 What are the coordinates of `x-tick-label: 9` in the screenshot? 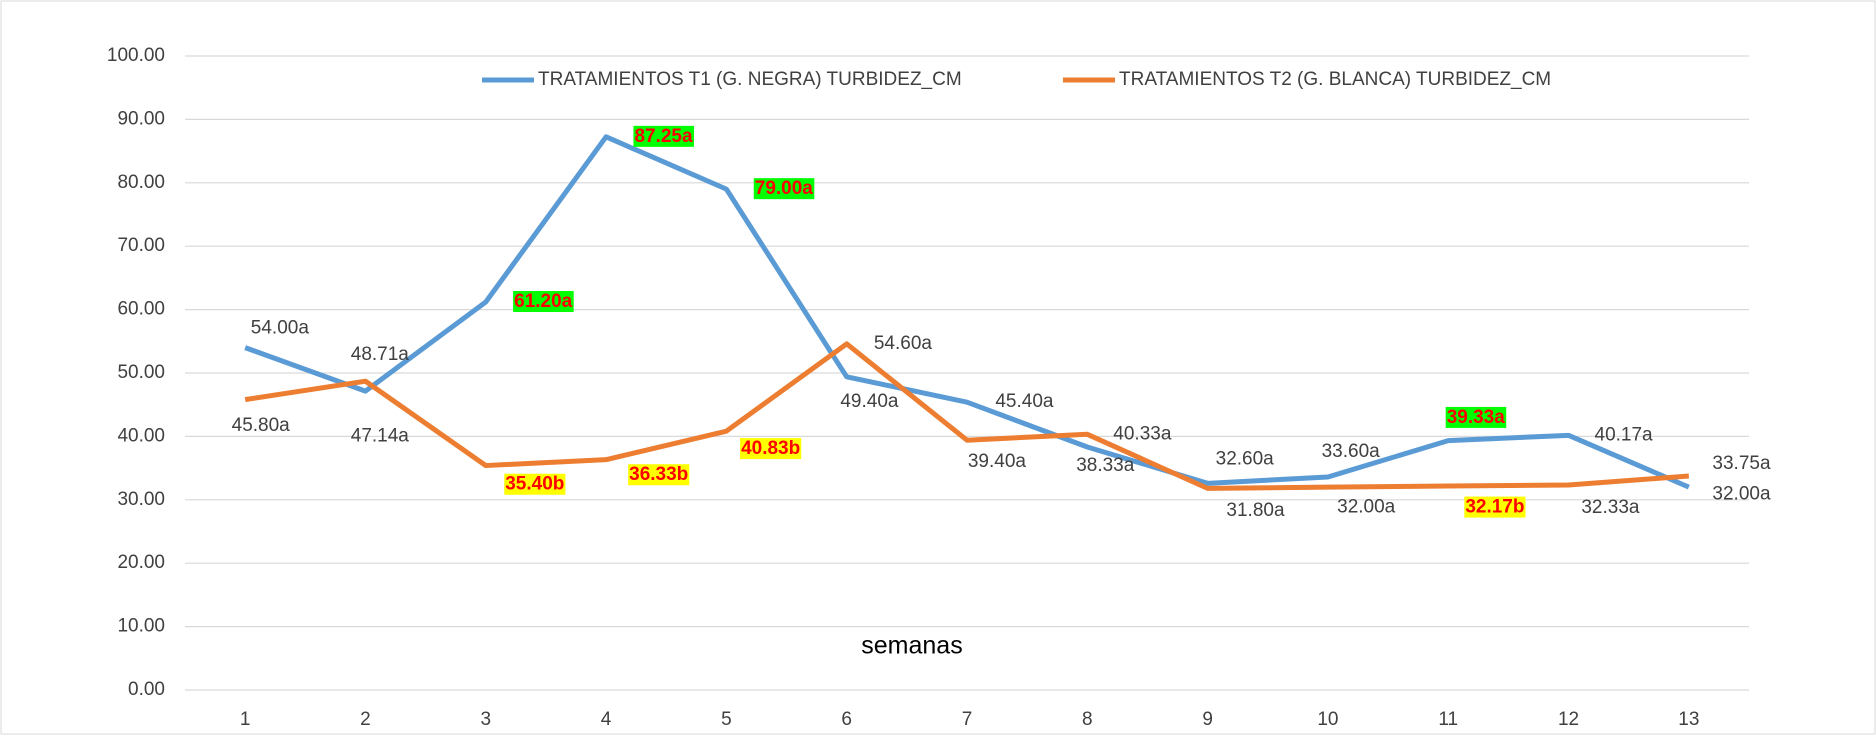 It's located at (1207, 719).